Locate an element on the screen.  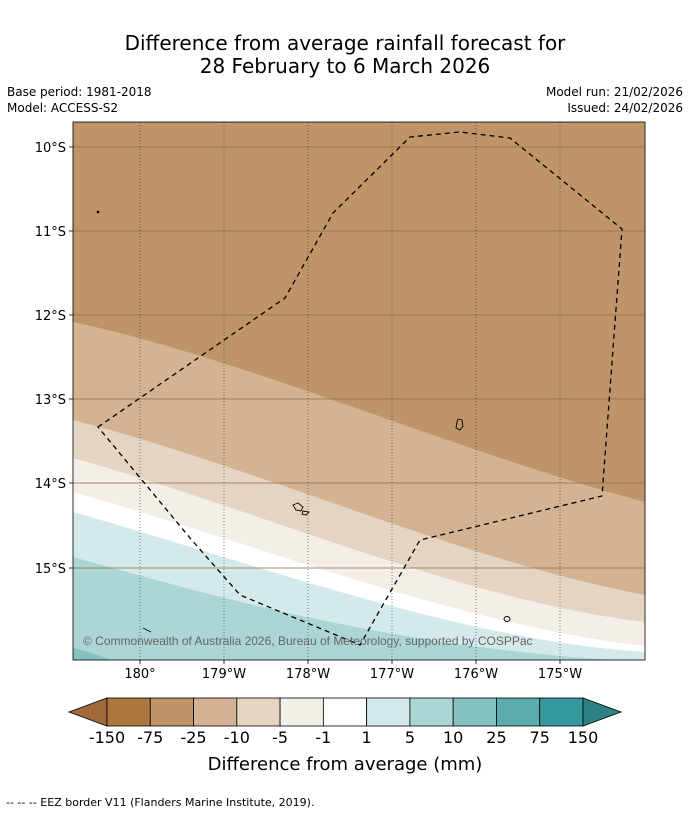
issued-label: Issued: 24/02/2026 is located at coordinates (625, 108).